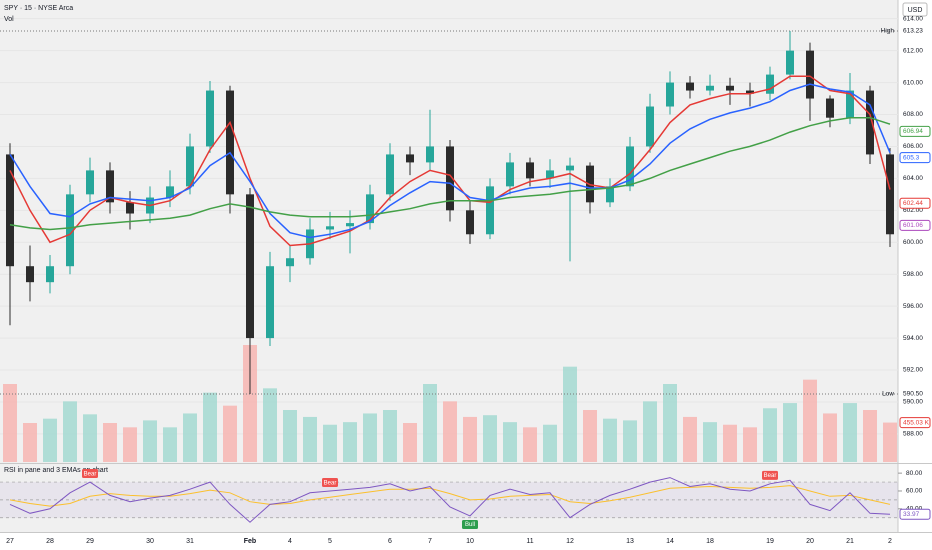 The image size is (932, 550). I want to click on x-tick-label: Feb, so click(250, 541).